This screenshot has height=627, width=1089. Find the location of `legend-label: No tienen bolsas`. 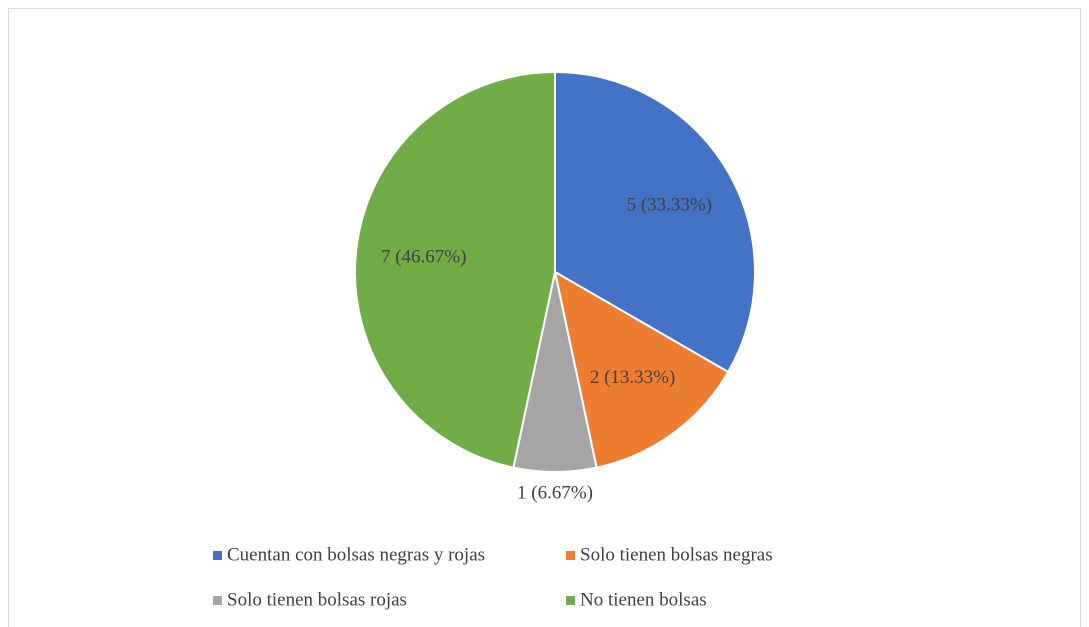

legend-label: No tienen bolsas is located at coordinates (643, 599).